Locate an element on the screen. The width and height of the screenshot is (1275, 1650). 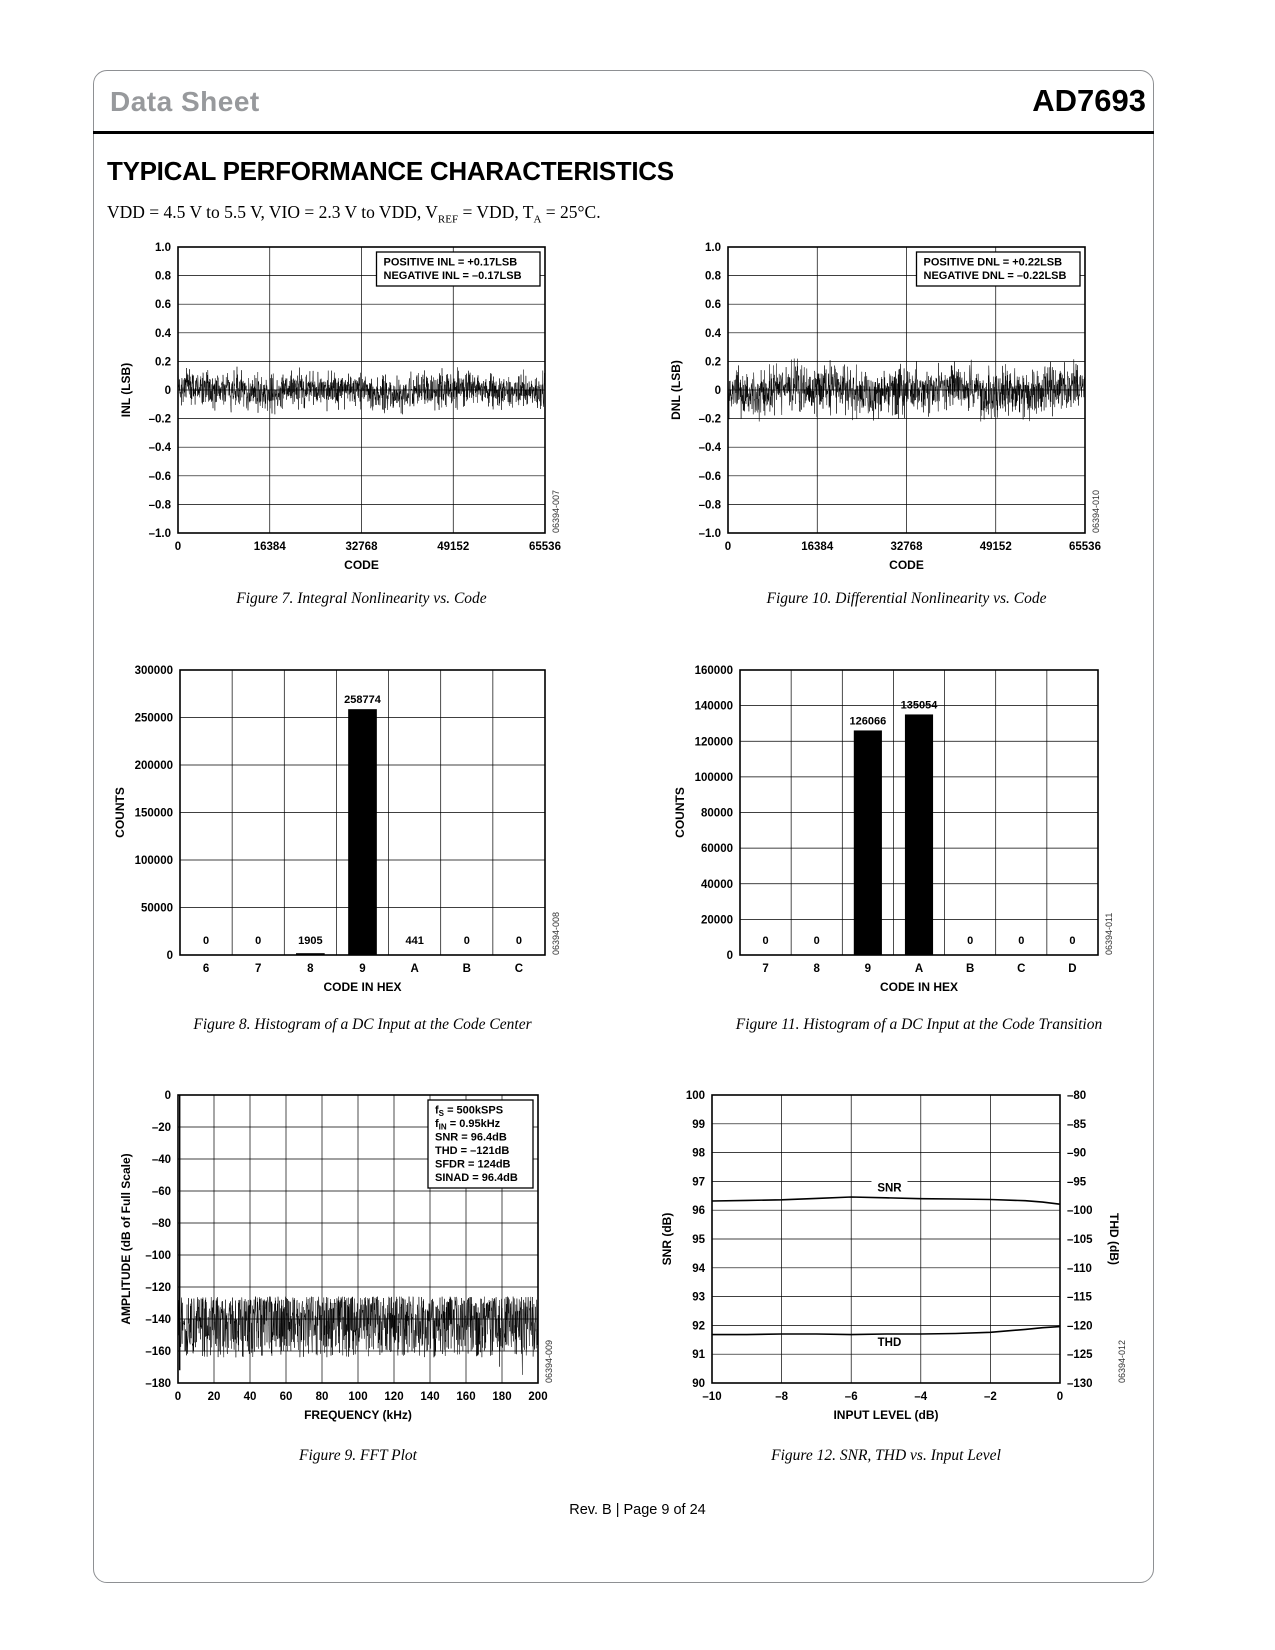
svg-text: 80000 is located at coordinates (717, 814).